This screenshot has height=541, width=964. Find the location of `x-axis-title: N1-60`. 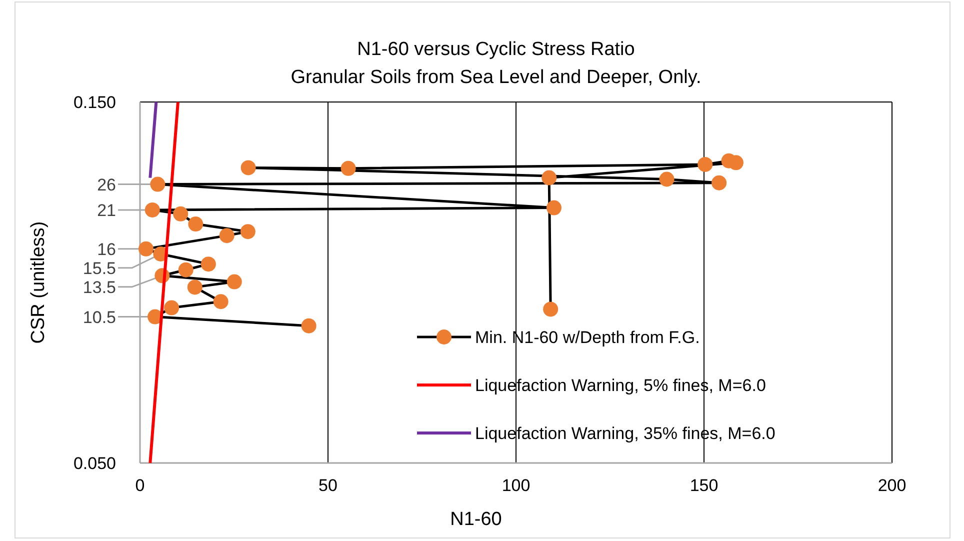

x-axis-title: N1-60 is located at coordinates (476, 519).